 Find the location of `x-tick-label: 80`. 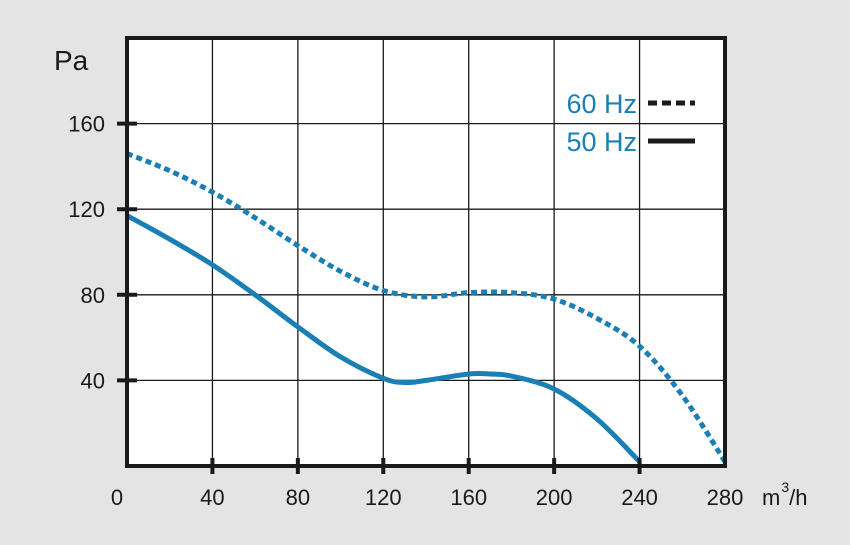

x-tick-label: 80 is located at coordinates (298, 497).